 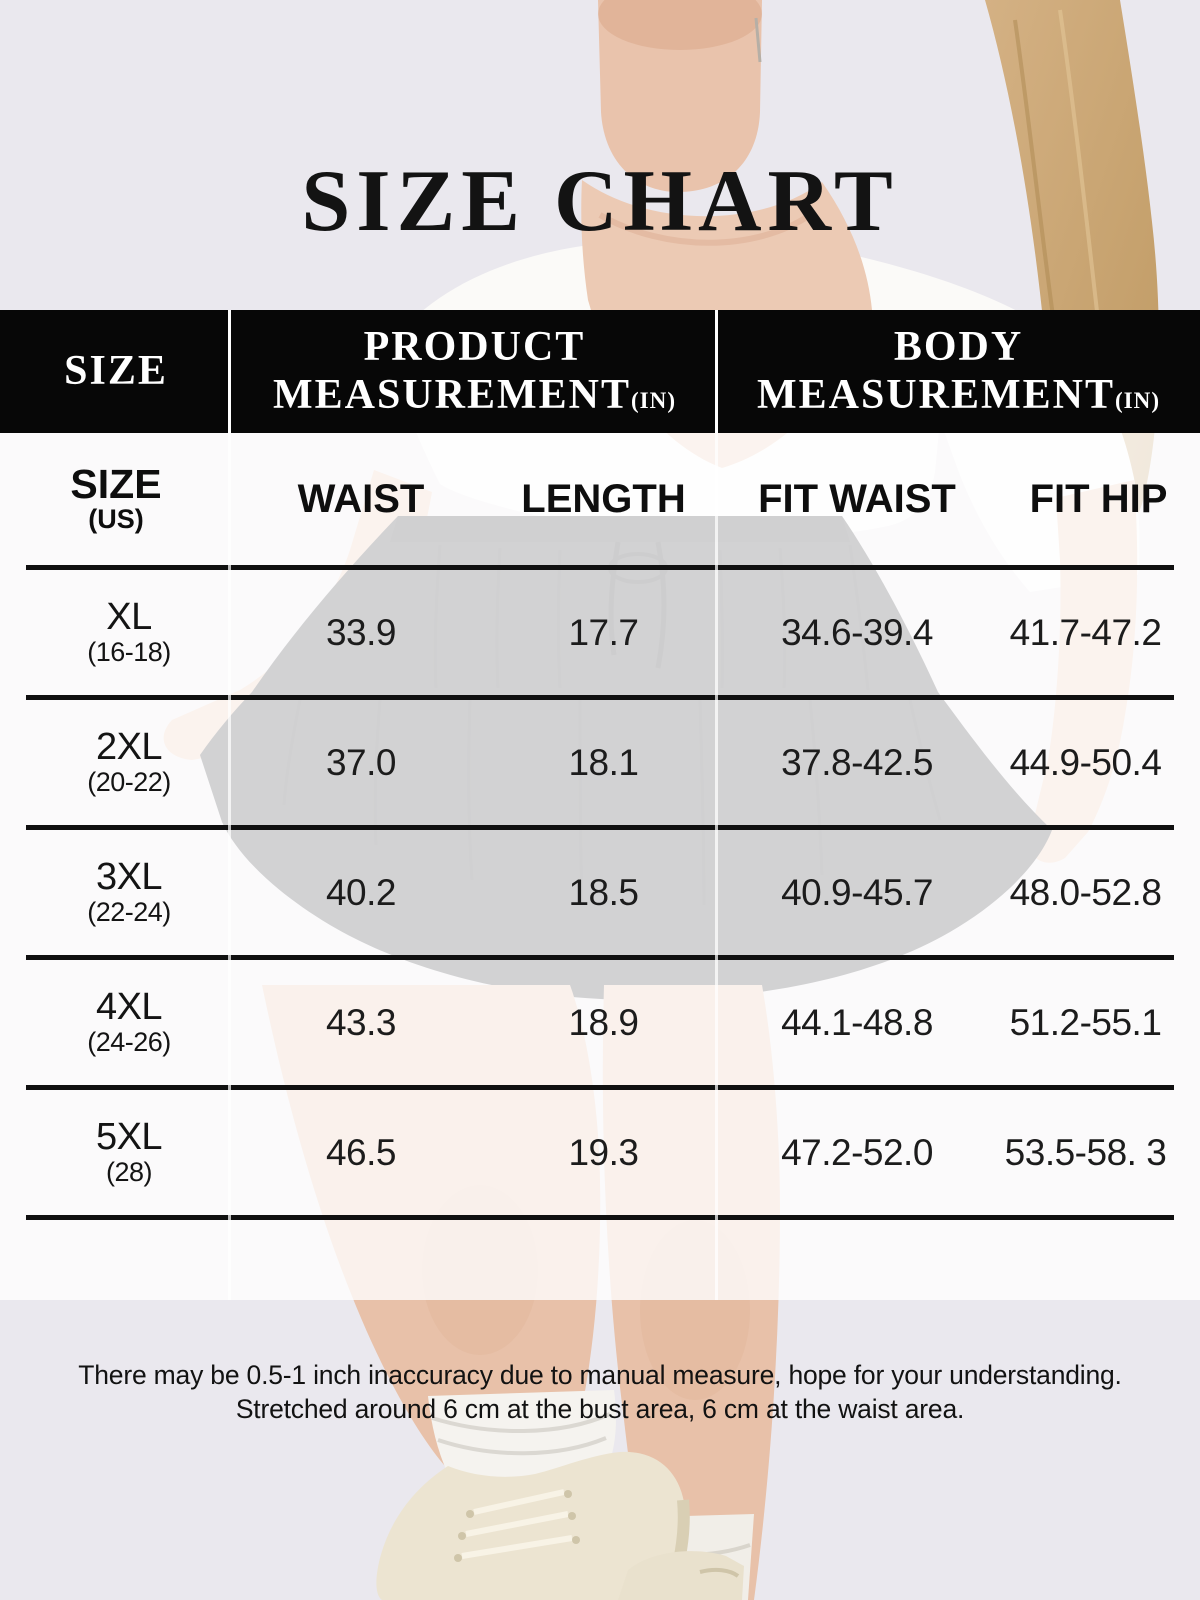 I want to click on fit-hip-cell: 53.5-58. 3, so click(x=1085, y=1152).